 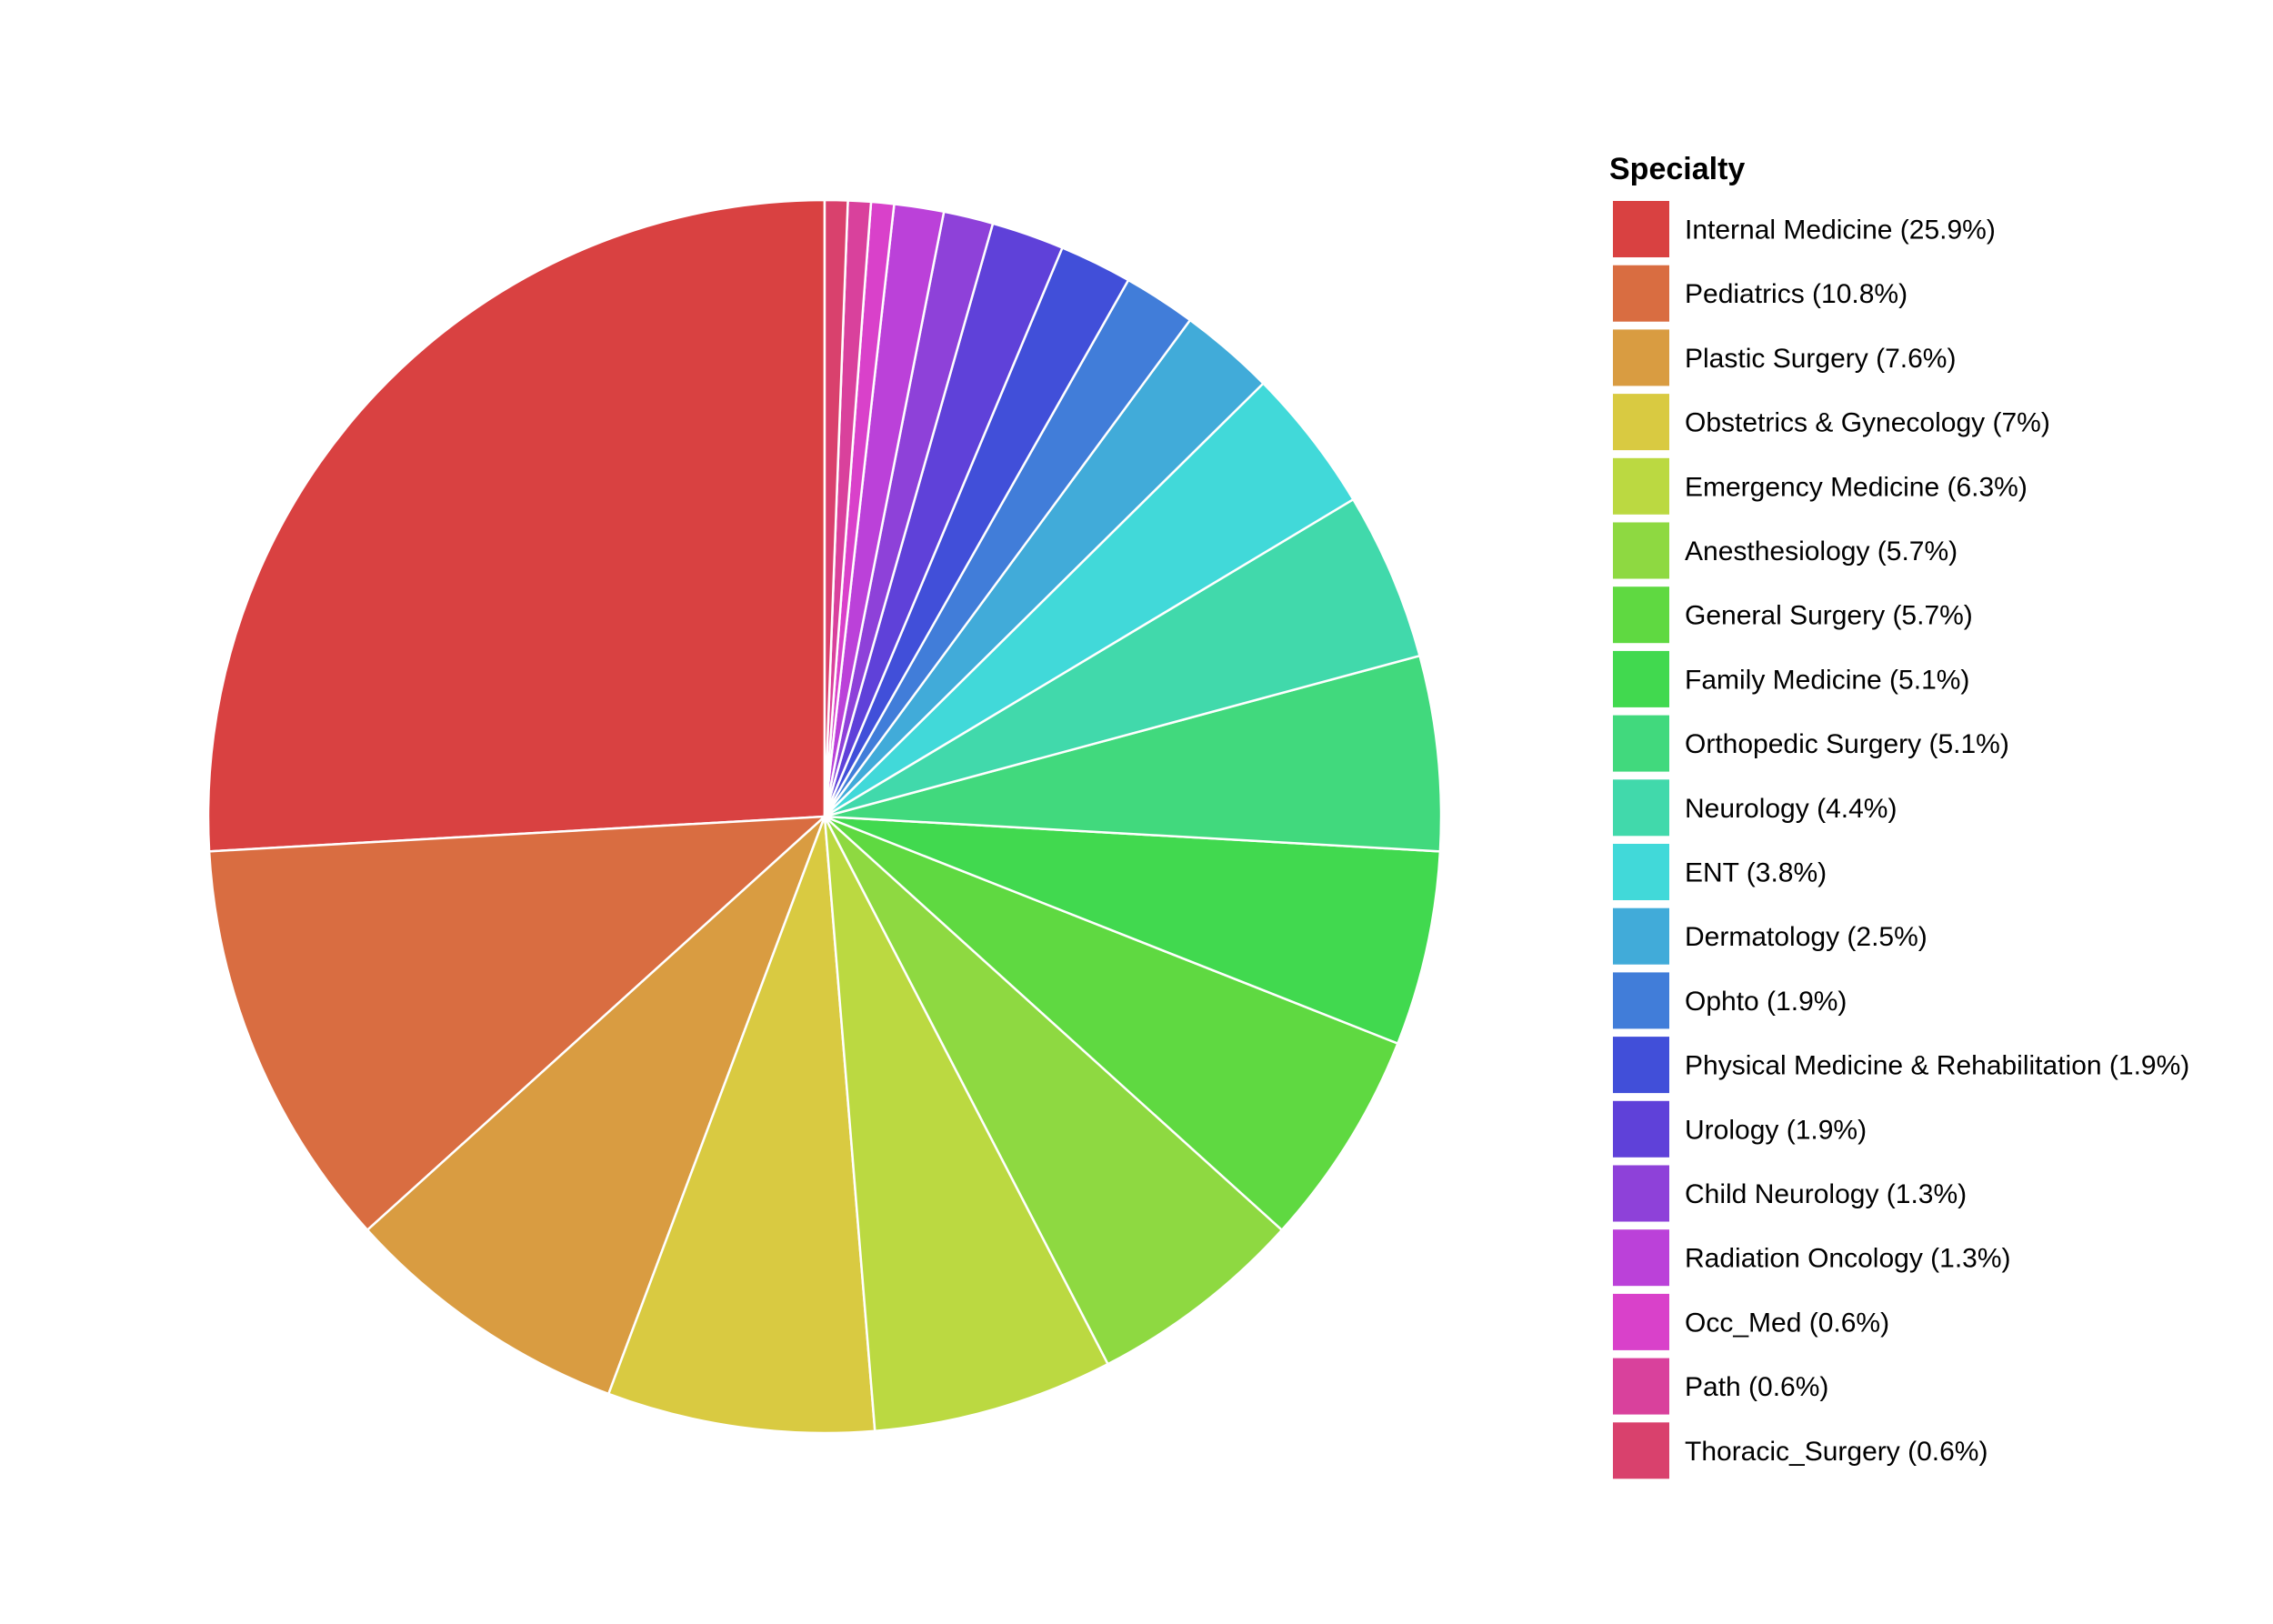 What do you see at coordinates (1829, 616) in the screenshot?
I see `legend-label: General Surgery (5.7%)` at bounding box center [1829, 616].